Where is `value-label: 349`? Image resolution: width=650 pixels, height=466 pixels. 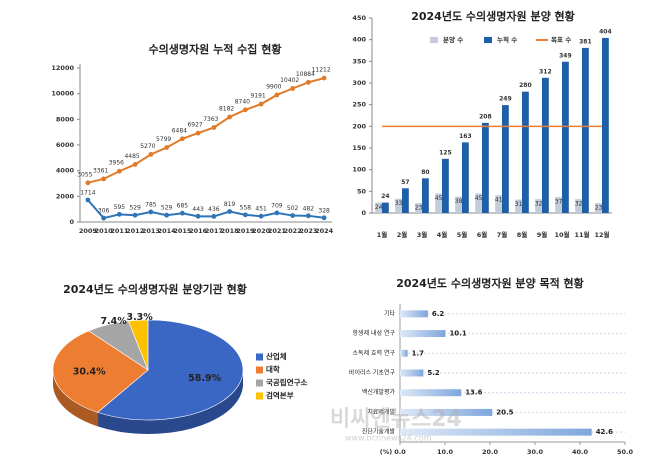
value-label: 349 is located at coordinates (565, 55).